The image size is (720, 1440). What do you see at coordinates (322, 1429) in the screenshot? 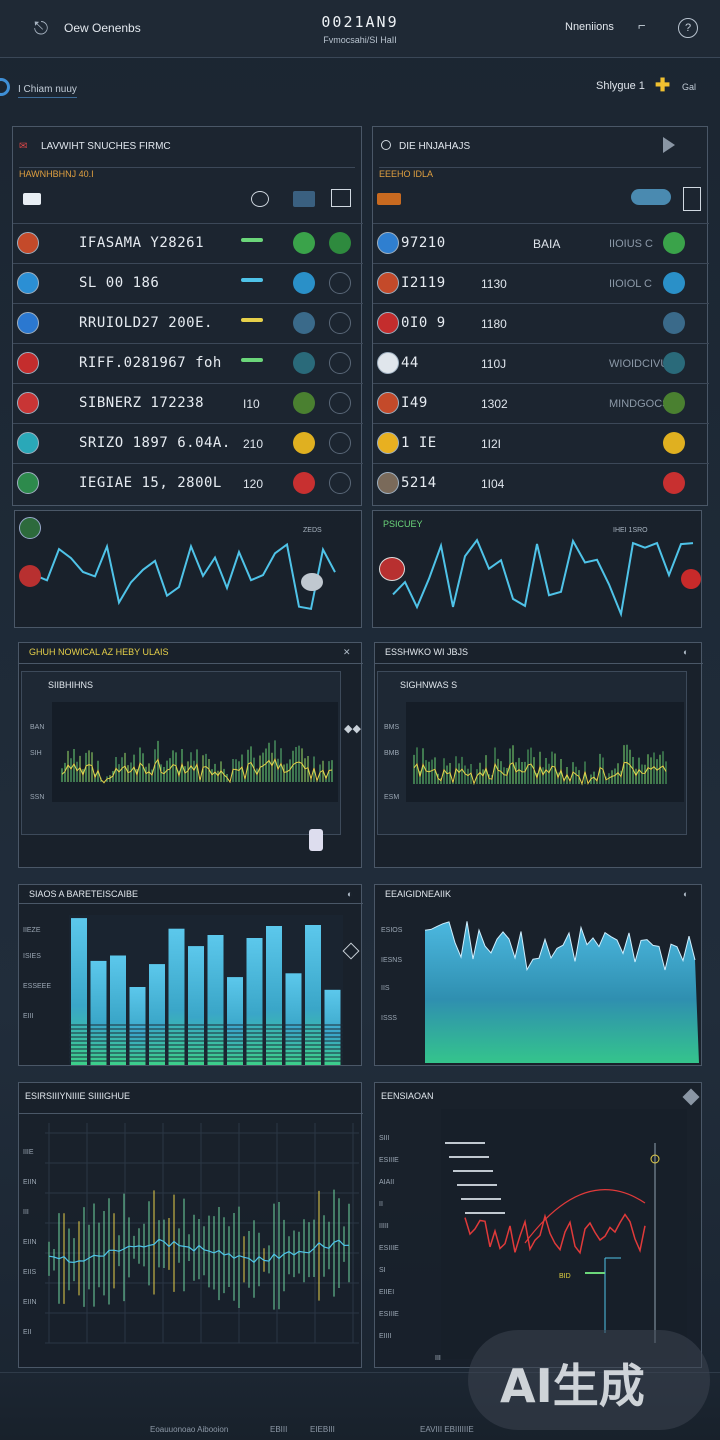
I see `footer-link: EIEBIII` at bounding box center [322, 1429].